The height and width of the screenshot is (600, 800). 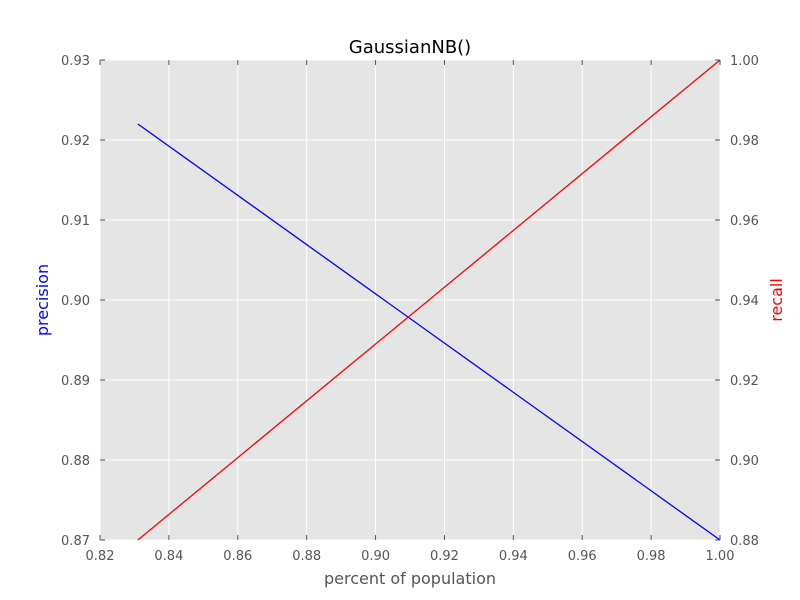 I want to click on y-right-axis-label: recall, so click(x=776, y=300).